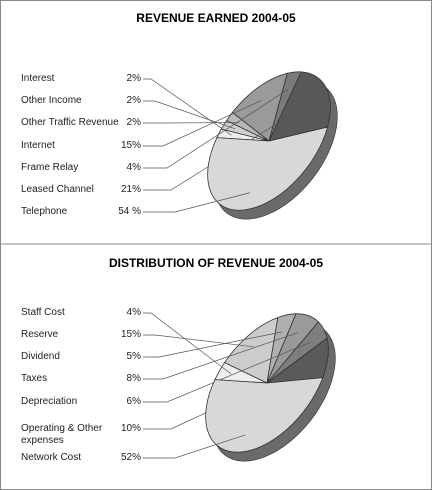 The width and height of the screenshot is (432, 490). Describe the element at coordinates (51, 100) in the screenshot. I see `category-label: Other Income` at that location.